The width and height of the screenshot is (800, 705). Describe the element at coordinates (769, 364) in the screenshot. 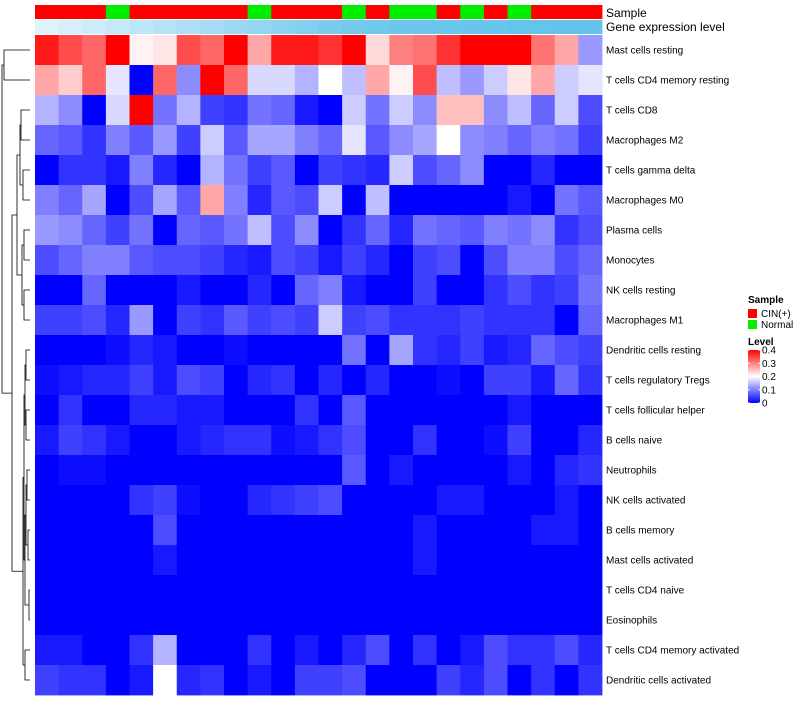

I see `legend-tick-label: 0.3` at that location.